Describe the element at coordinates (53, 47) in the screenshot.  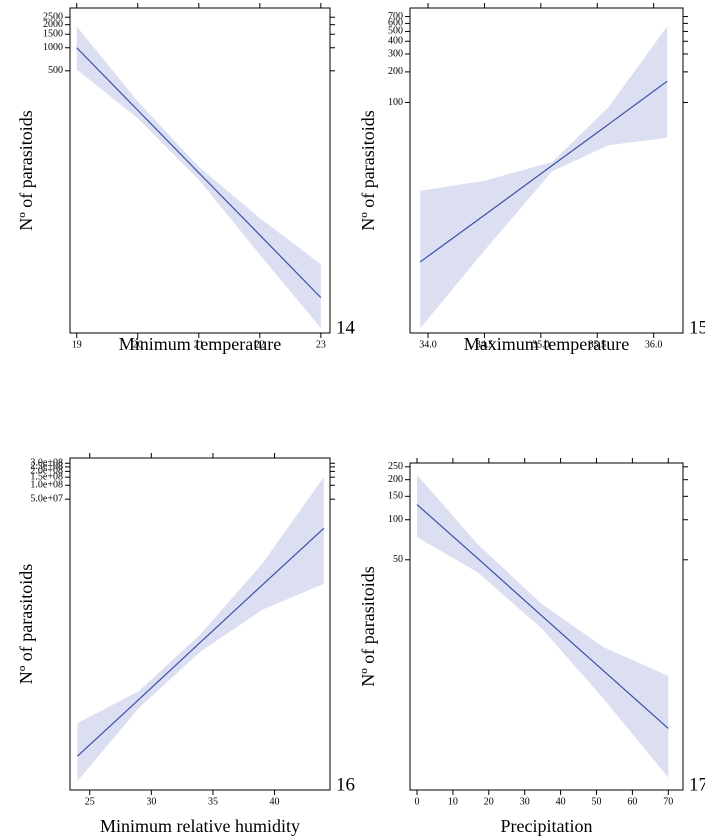
I see `y-tick-label: 1000` at that location.